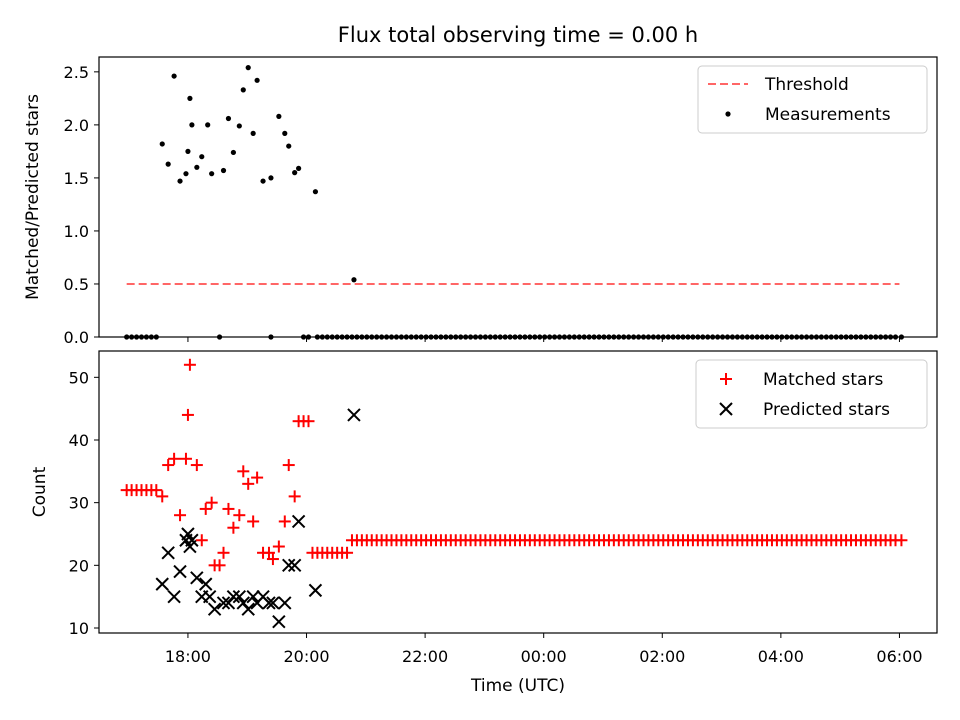 The width and height of the screenshot is (960, 720). What do you see at coordinates (40, 491) in the screenshot?
I see `bottom-y-axis-label: Count` at bounding box center [40, 491].